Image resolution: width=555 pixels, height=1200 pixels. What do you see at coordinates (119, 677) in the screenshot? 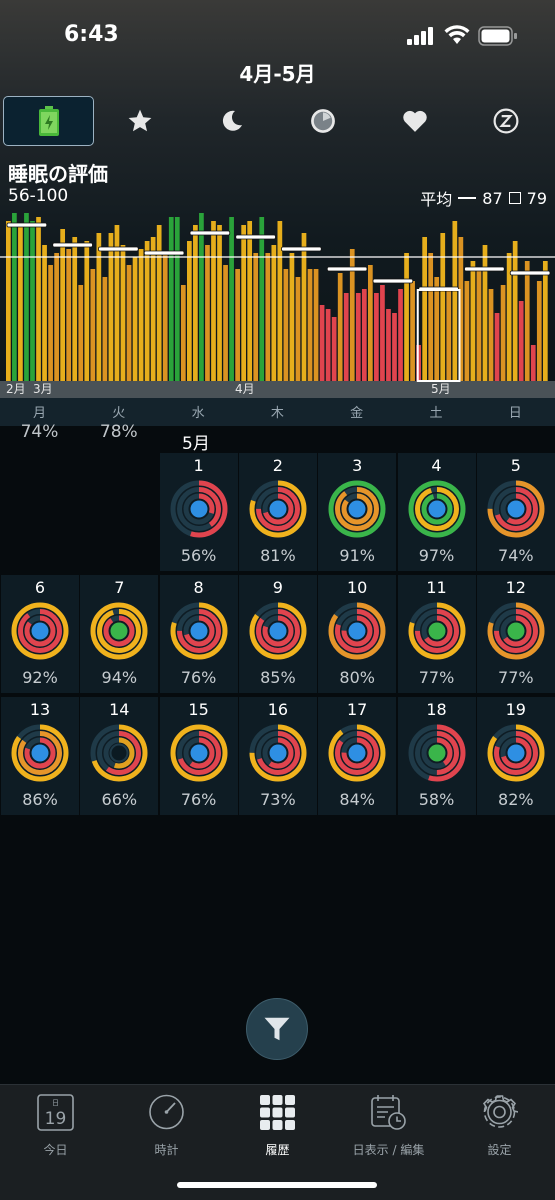
I see `day-percent: 94%` at bounding box center [119, 677].